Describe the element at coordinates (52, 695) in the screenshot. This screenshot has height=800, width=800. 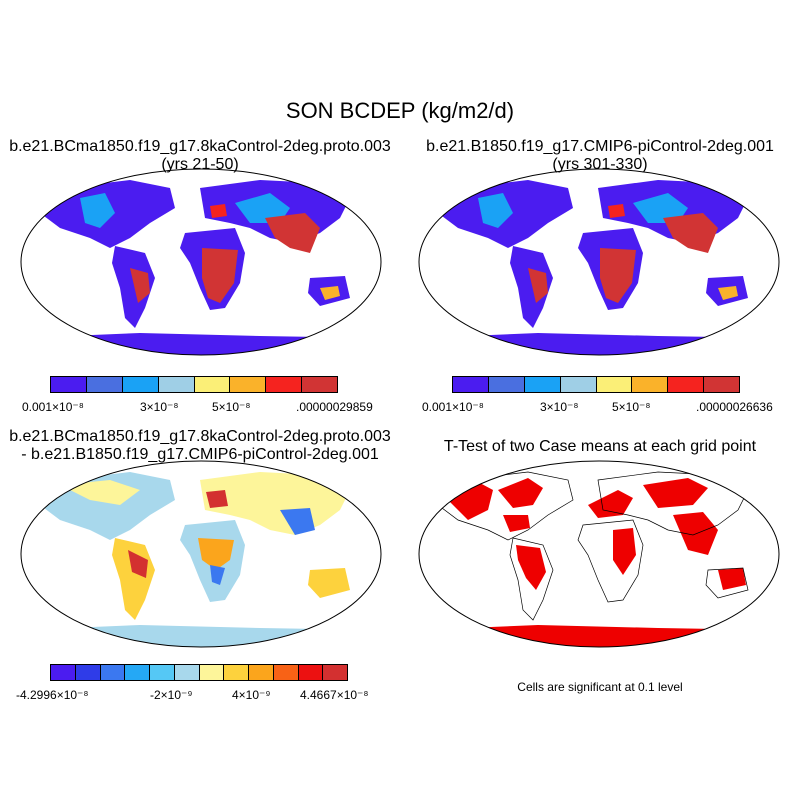
I see `cb3-label-0: -4.2996×10⁻⁸` at that location.